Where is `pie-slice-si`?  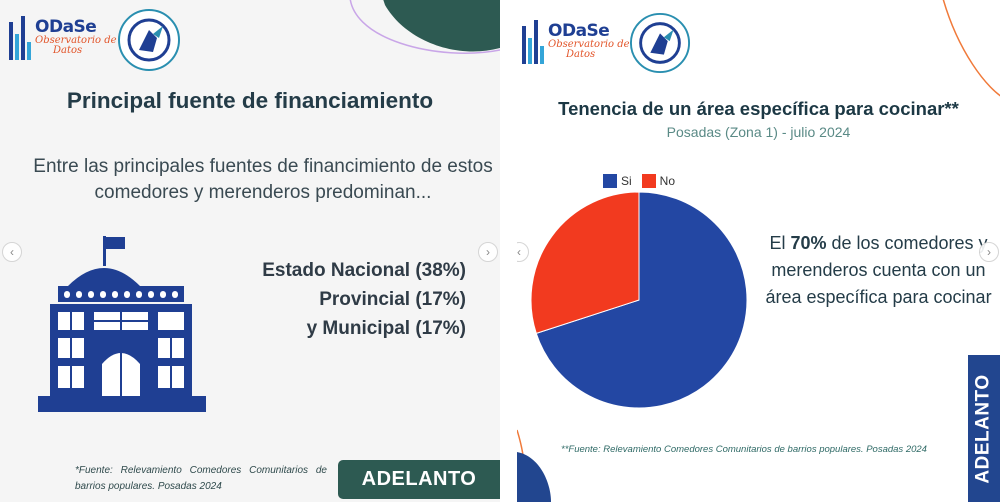 pie-slice-si is located at coordinates (641, 300).